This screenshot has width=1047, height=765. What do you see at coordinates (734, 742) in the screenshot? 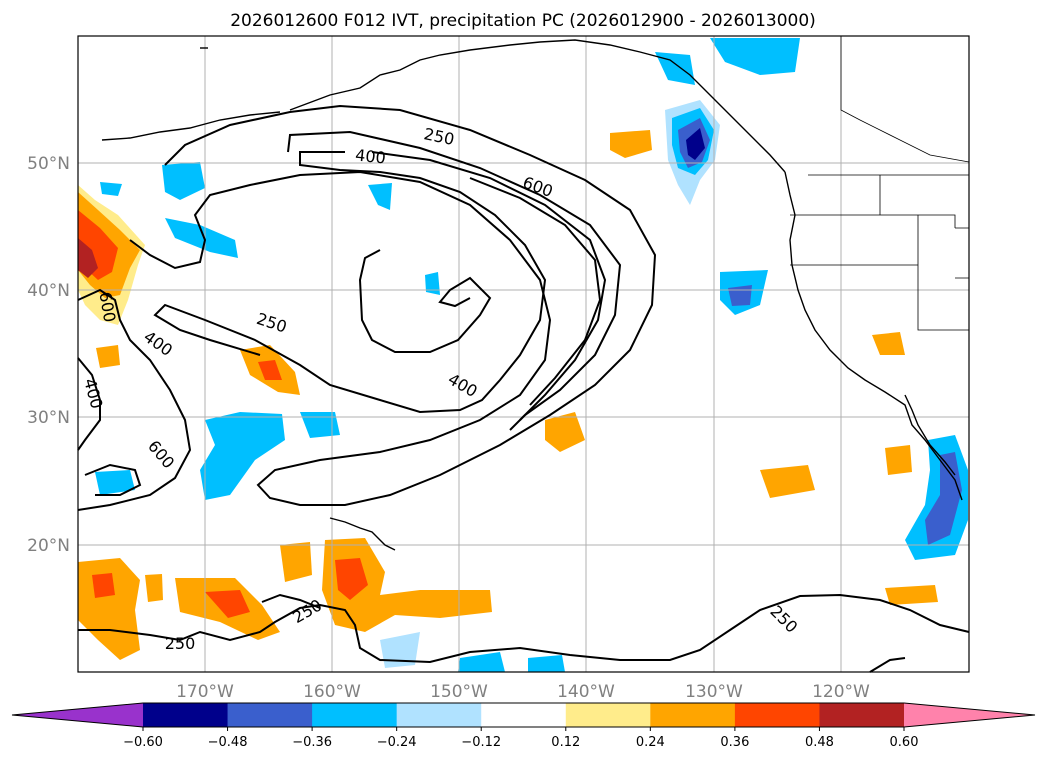
I see `colorbar-tick-label: 0.36` at bounding box center [734, 742].